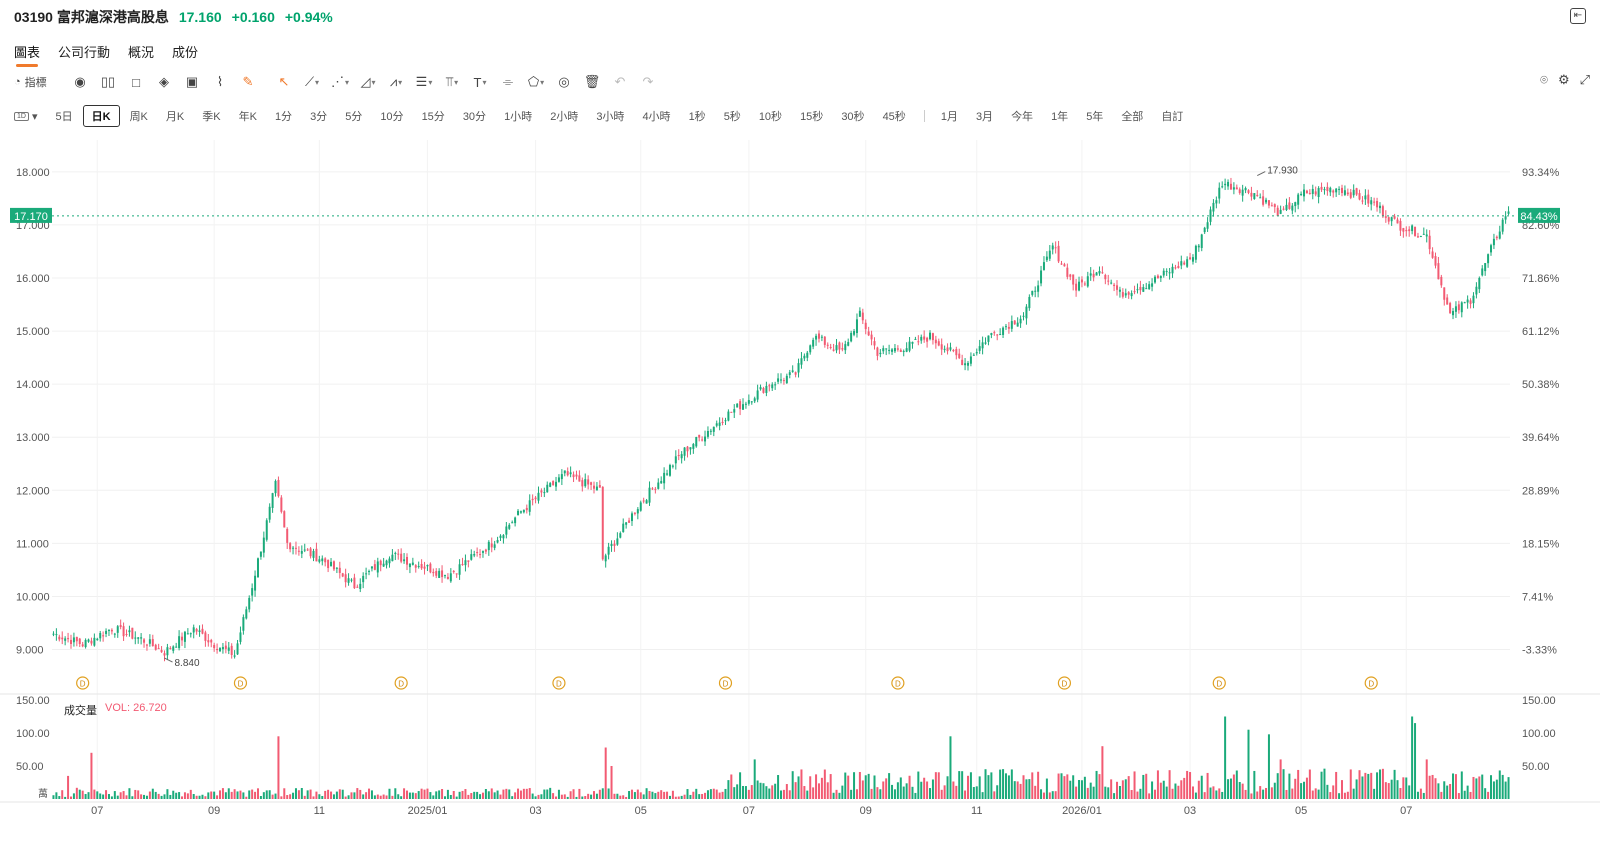  Describe the element at coordinates (101, 116) in the screenshot. I see `period-daily: 日K` at that location.